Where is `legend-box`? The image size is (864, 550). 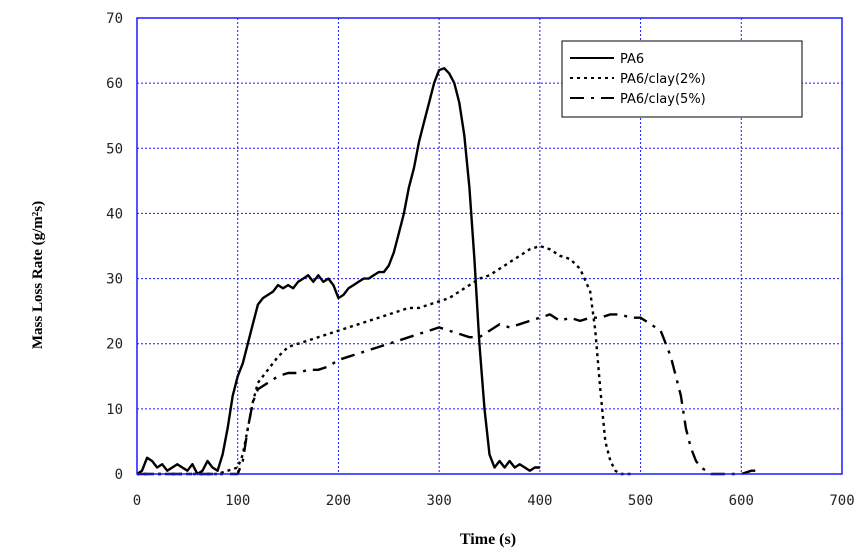
legend-box is located at coordinates (682, 79).